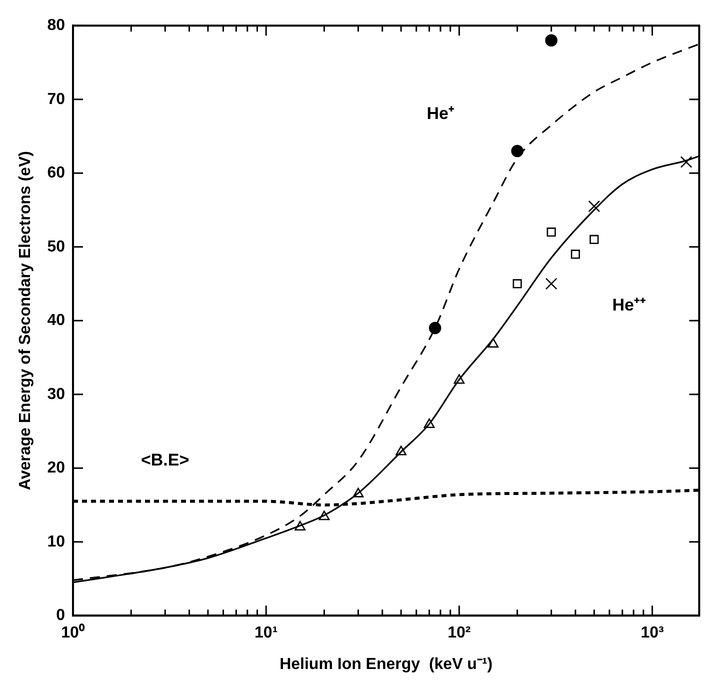 The image size is (710, 684). What do you see at coordinates (629, 305) in the screenshot?
I see `annotation: He⁺⁺` at bounding box center [629, 305].